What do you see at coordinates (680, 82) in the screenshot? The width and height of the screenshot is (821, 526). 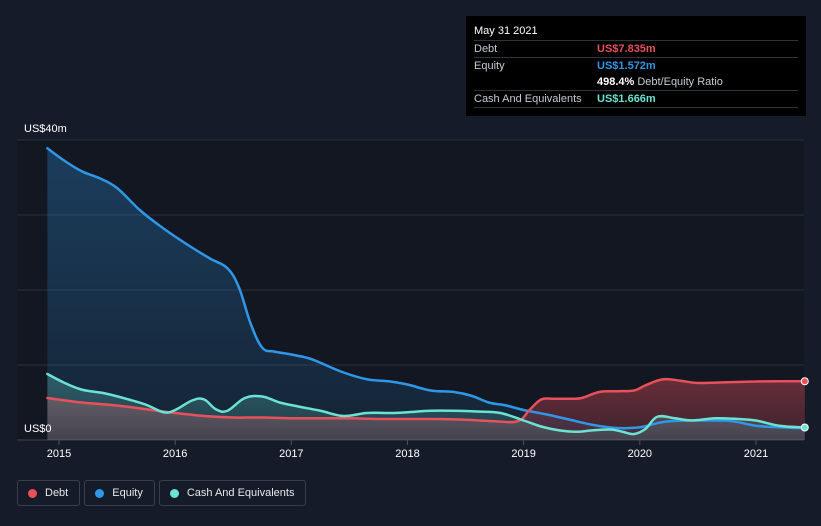 I see `tooltip-ratio-label: Debt/Equity Ratio` at bounding box center [680, 82].